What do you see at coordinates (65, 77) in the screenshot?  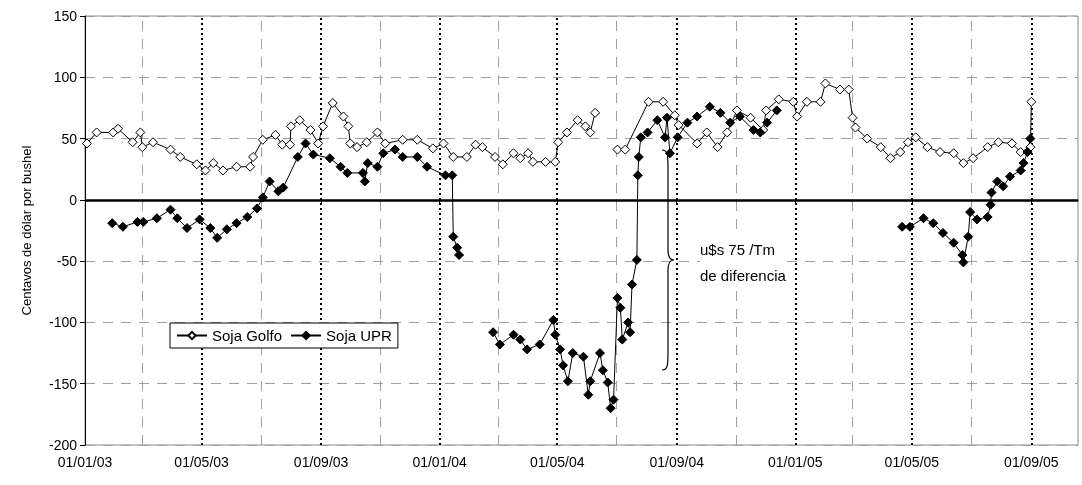 I see `y-tick-label: 100` at bounding box center [65, 77].